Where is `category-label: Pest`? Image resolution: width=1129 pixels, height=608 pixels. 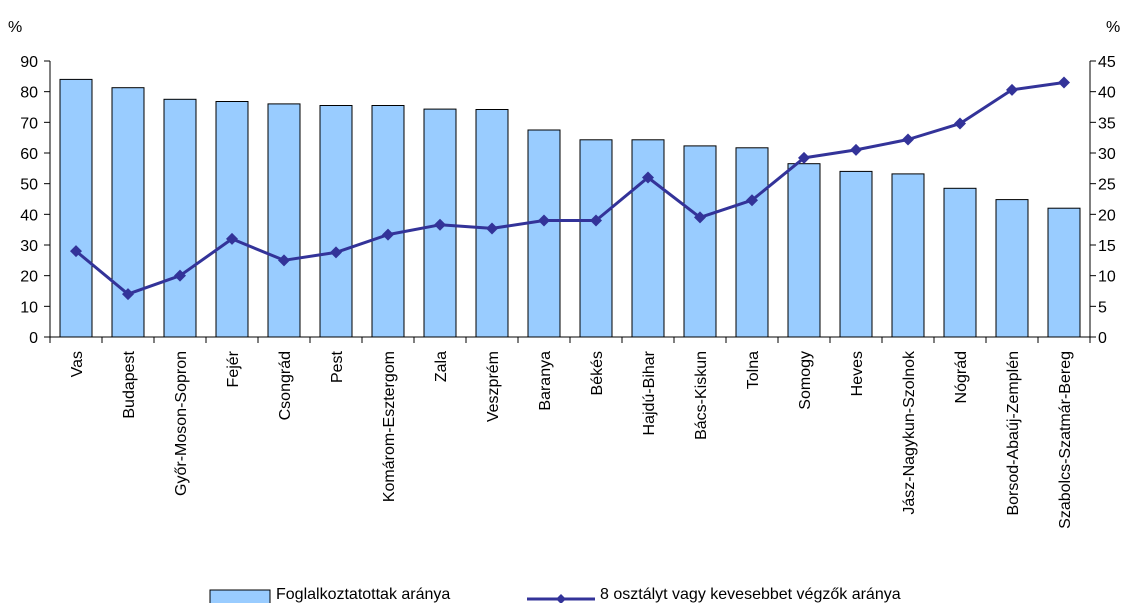 category-label: Pest is located at coordinates (337, 366).